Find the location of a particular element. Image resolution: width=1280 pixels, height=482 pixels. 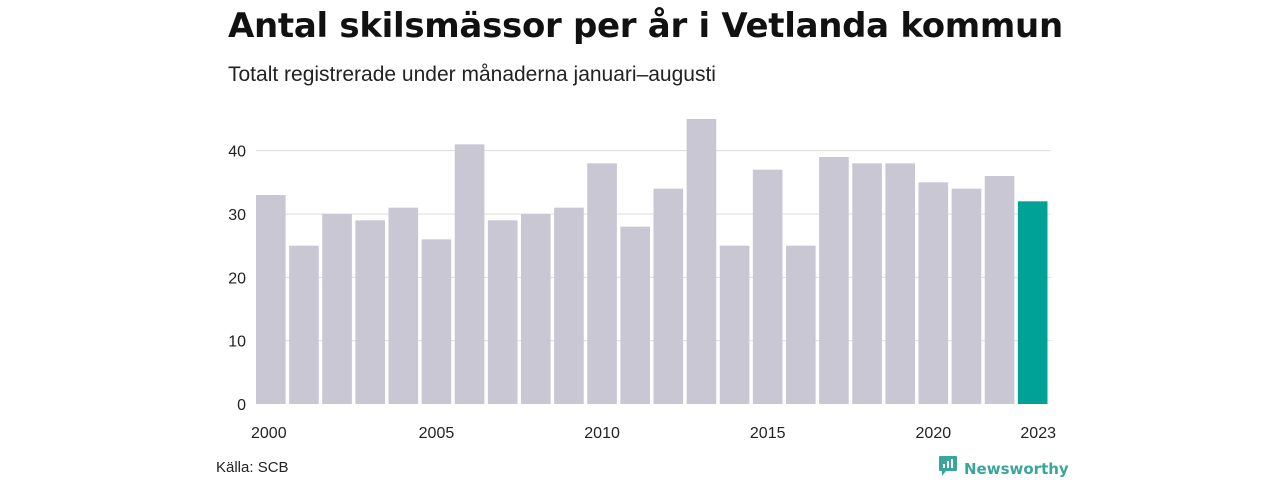

y-tick-label: 20 is located at coordinates (237, 278).